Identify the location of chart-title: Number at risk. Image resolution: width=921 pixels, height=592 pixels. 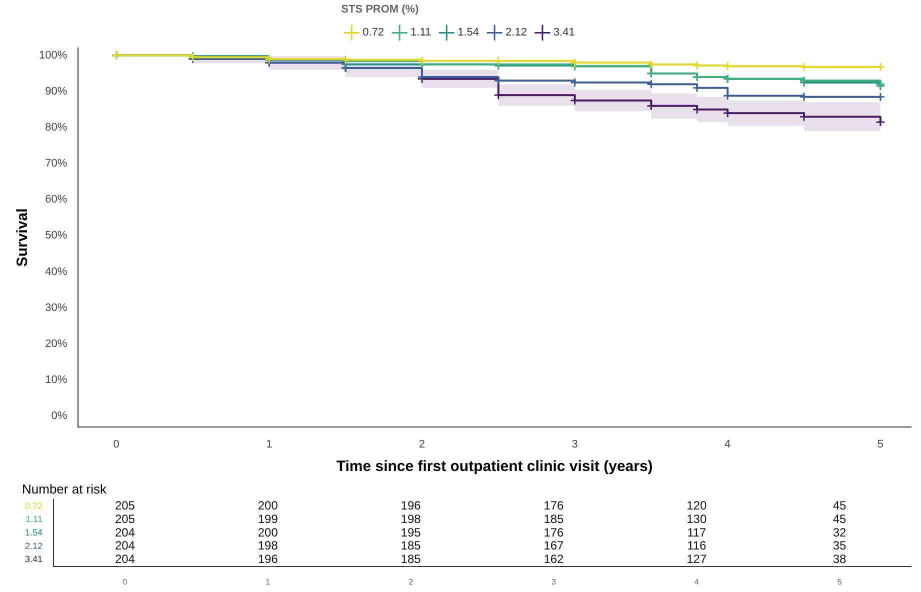
(65, 488).